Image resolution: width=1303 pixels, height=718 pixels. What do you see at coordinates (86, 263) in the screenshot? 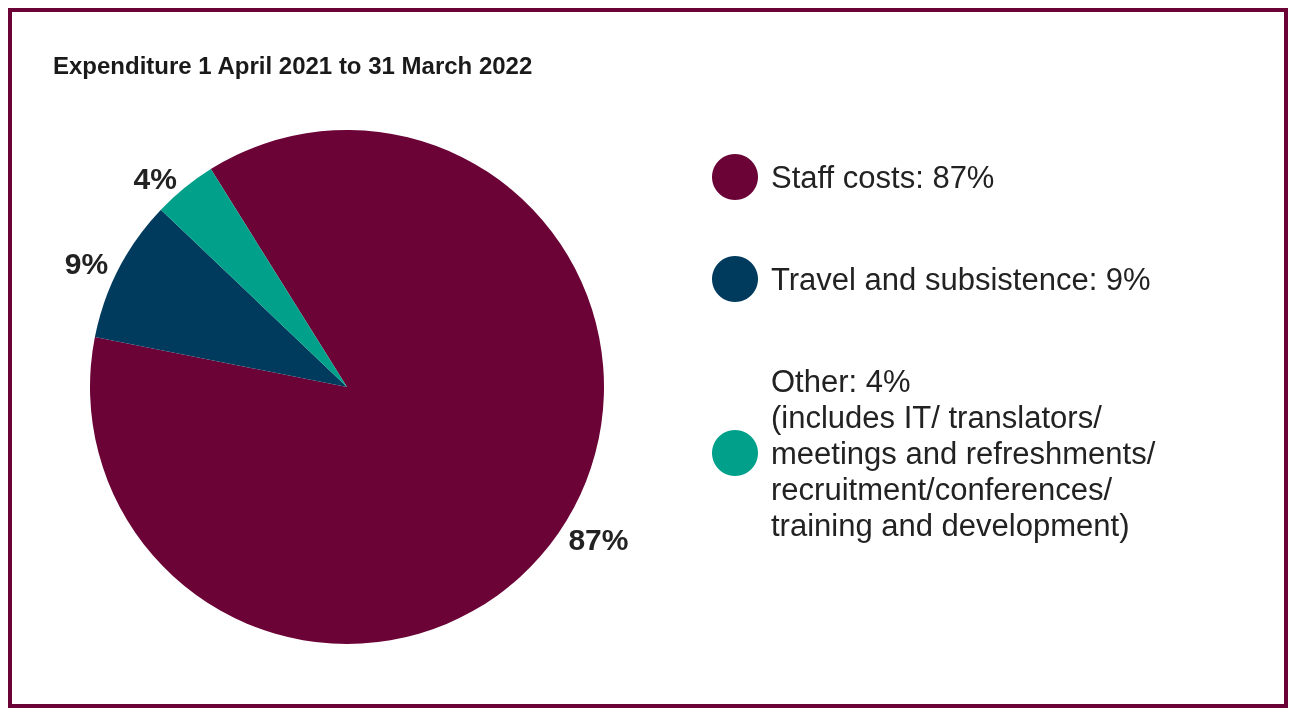
I see `data-label: 9%` at bounding box center [86, 263].